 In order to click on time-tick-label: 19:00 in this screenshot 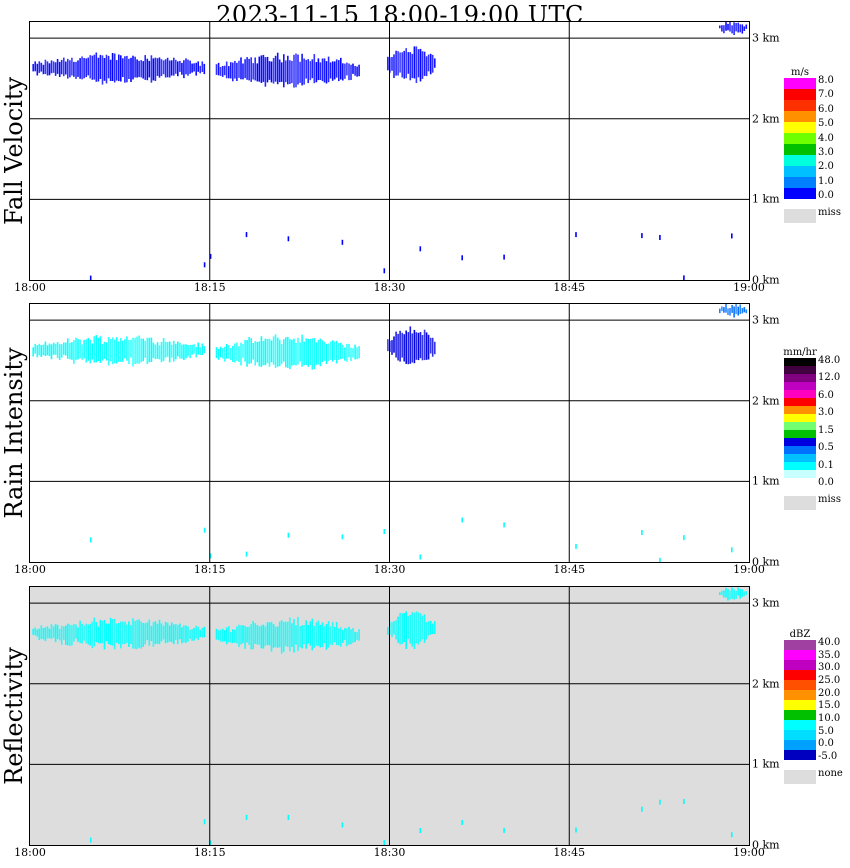, I will do `click(749, 569)`.